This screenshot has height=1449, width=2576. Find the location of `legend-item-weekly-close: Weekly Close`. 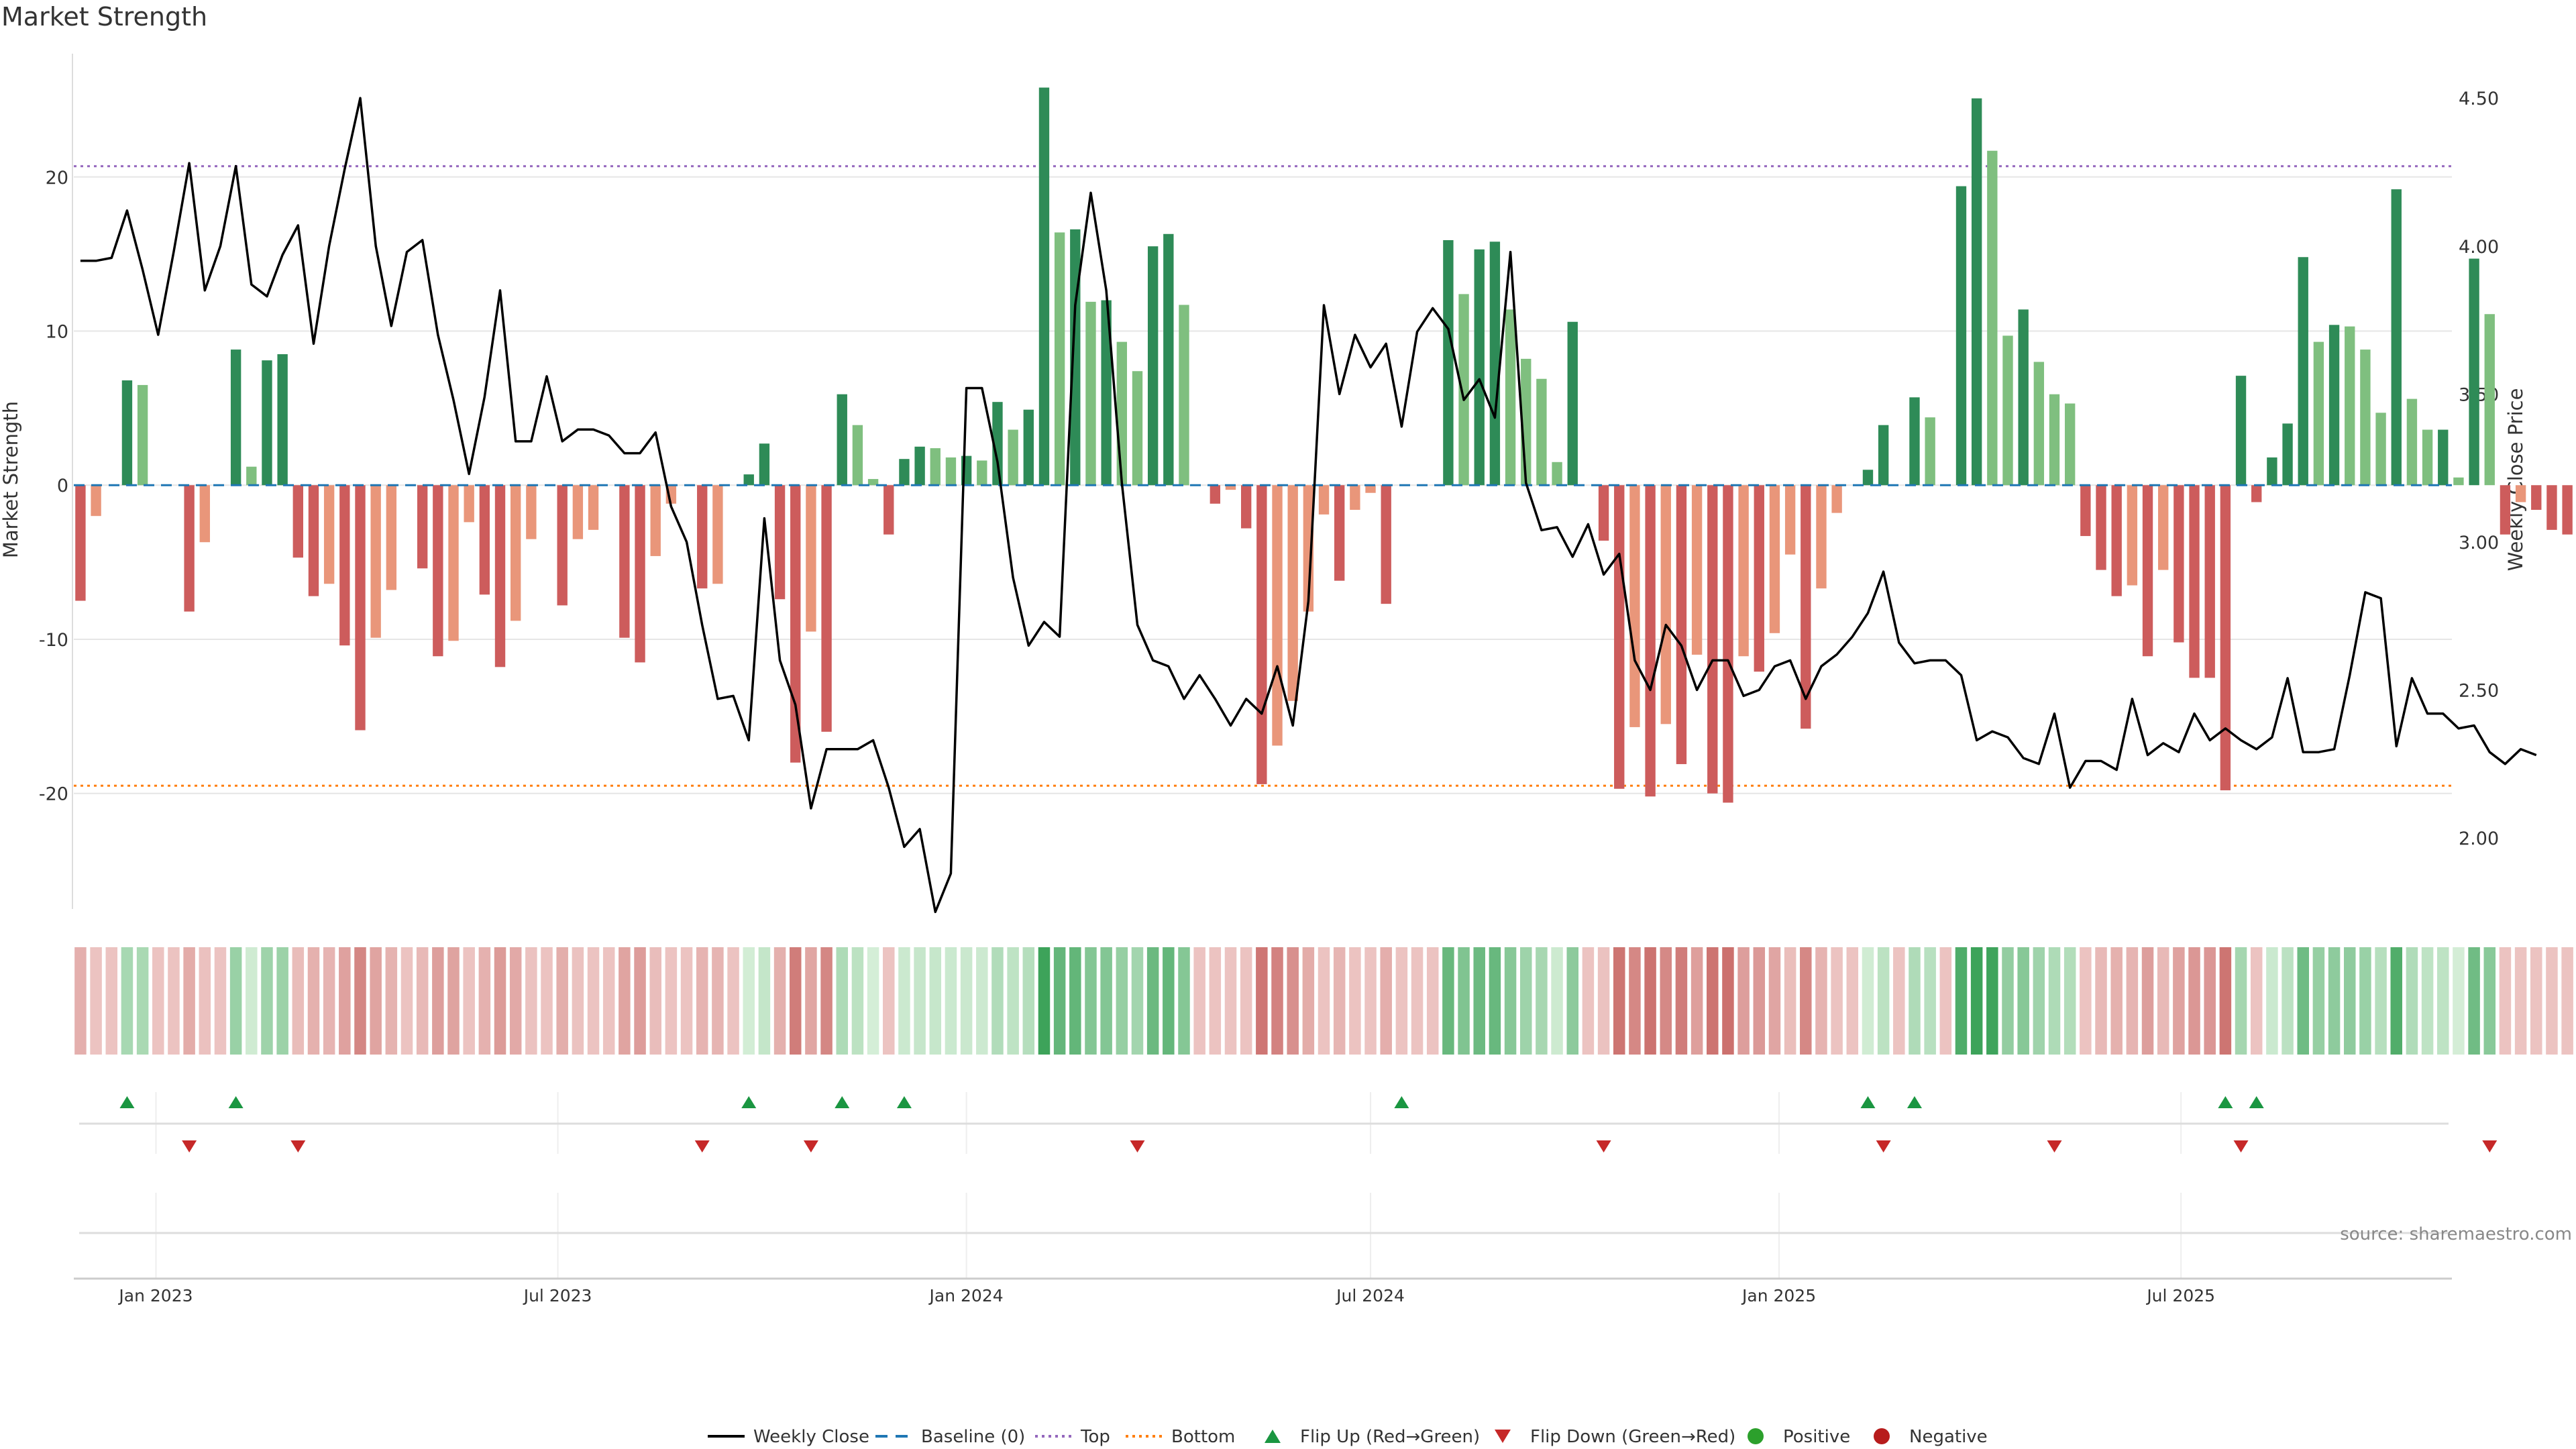

legend-item-weekly-close: Weekly Close is located at coordinates (788, 1437).